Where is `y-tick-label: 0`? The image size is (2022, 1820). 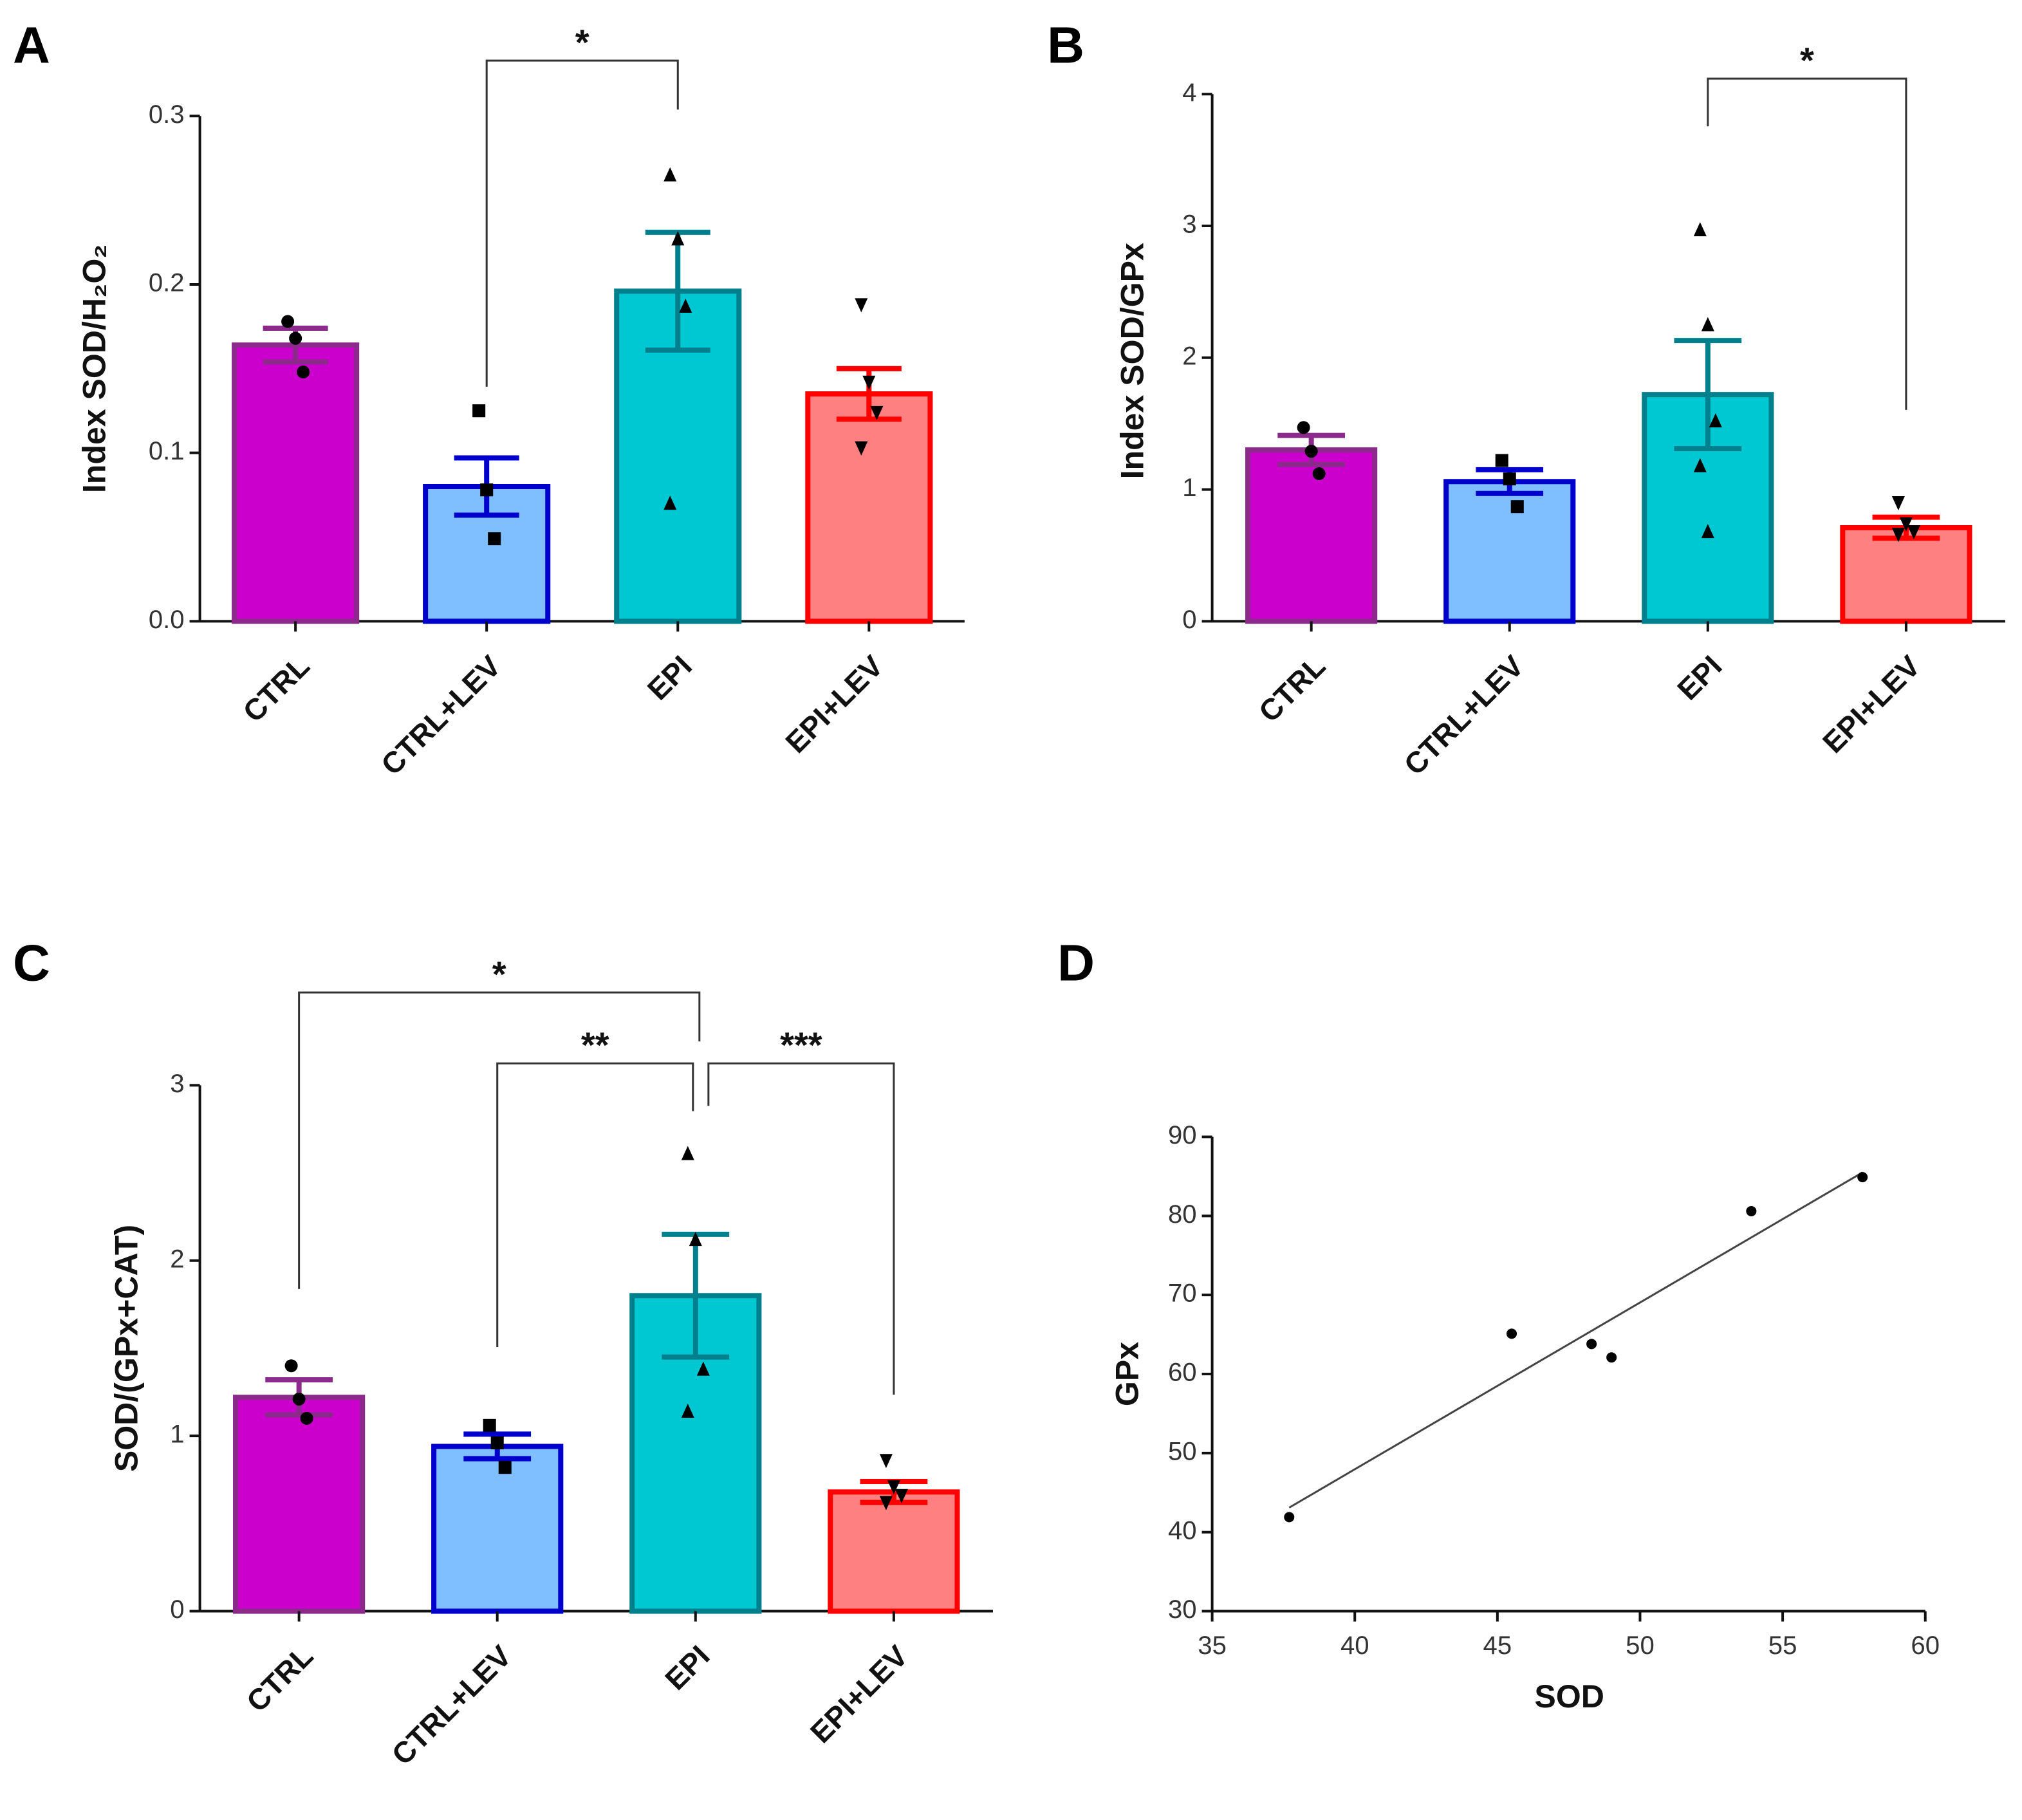 y-tick-label: 0 is located at coordinates (177, 1609).